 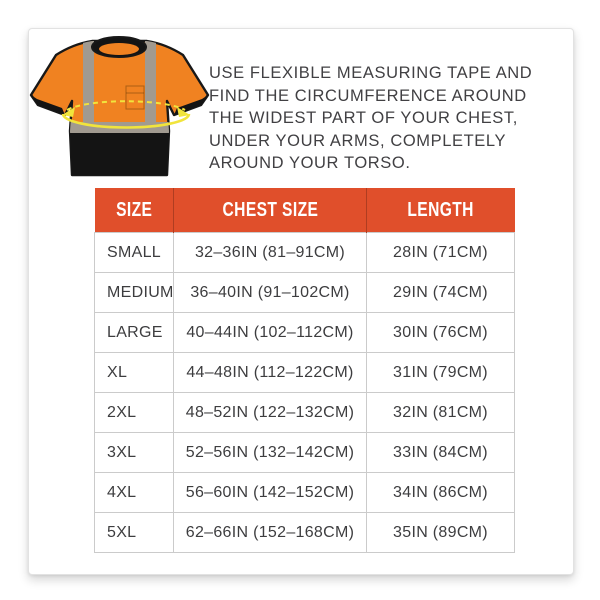 I want to click on header-chest-size: CHEST SIZE, so click(x=270, y=210).